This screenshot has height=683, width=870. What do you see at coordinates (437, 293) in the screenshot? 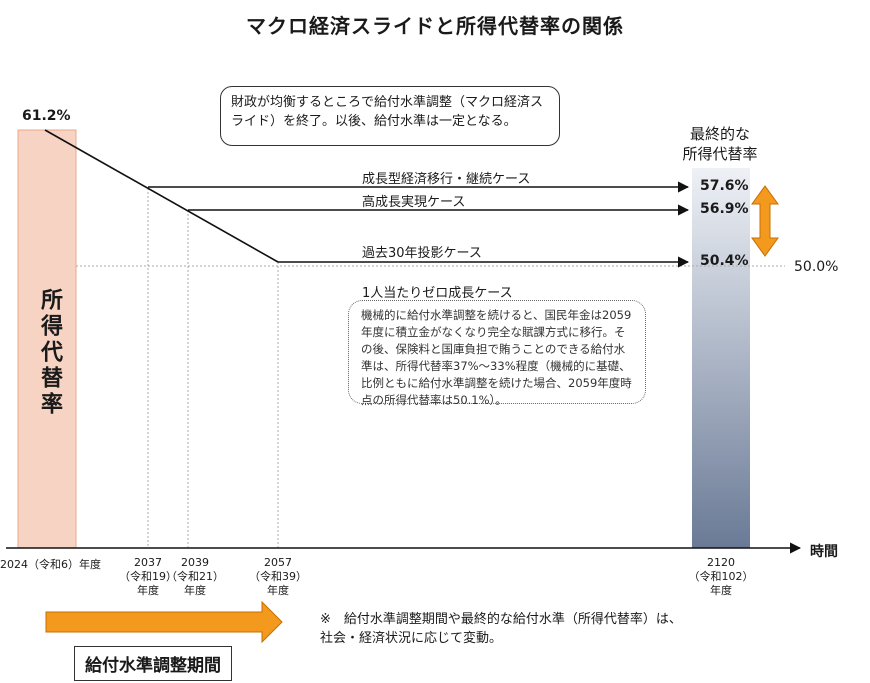
I see `zero-growth-label: 1人当たりゼロ成長ケース` at bounding box center [437, 293].